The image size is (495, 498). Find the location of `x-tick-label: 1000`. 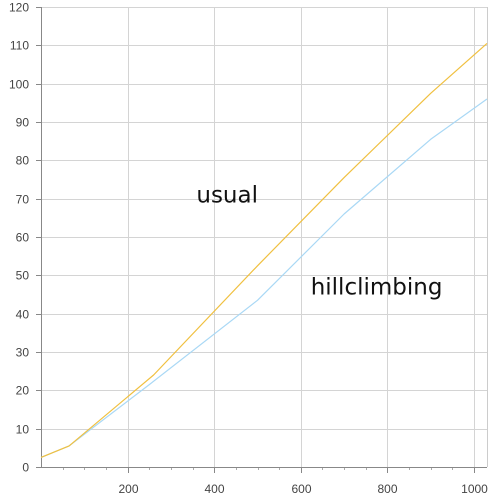

x-tick-label: 1000 is located at coordinates (474, 489).